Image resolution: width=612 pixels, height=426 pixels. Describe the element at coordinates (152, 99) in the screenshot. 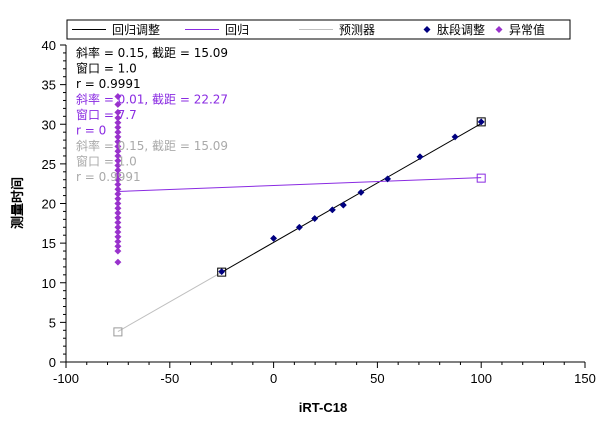

I see `annotation-text: 斜率 = 0.01, 截距 = 22.27` at that location.